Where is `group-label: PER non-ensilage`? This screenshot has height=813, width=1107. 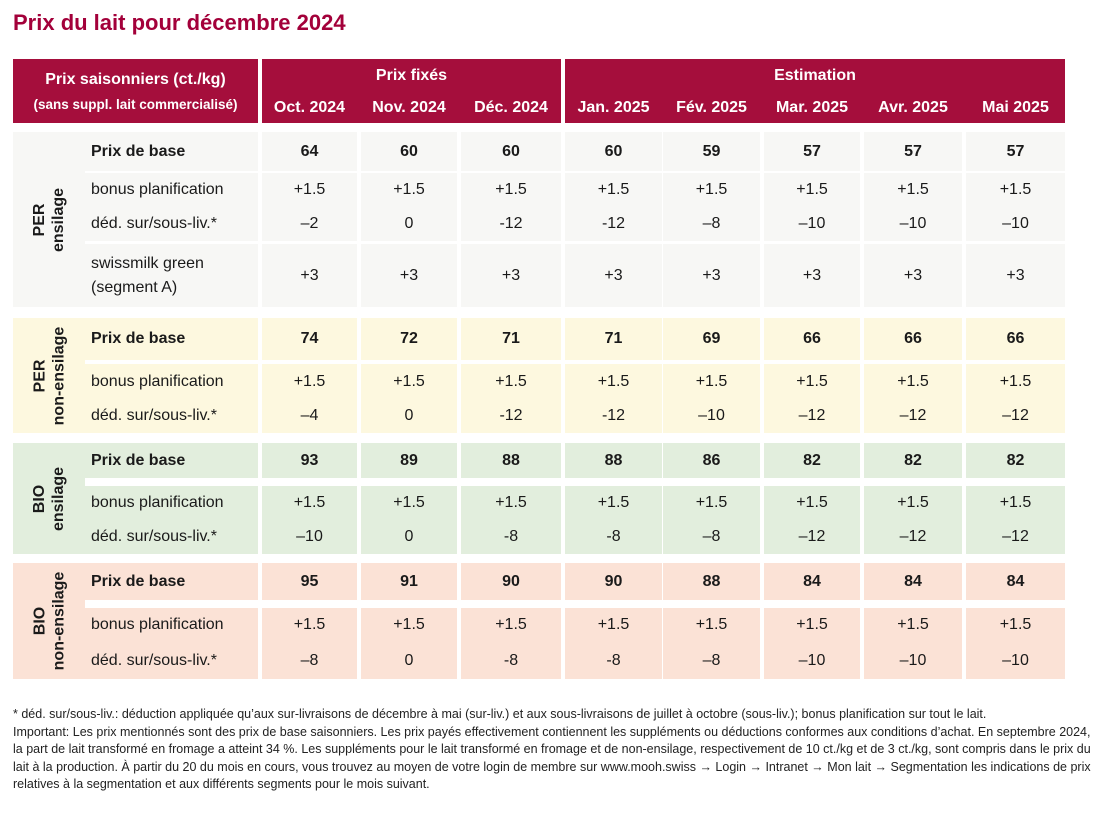 group-label: PER non-ensilage is located at coordinates (49, 375).